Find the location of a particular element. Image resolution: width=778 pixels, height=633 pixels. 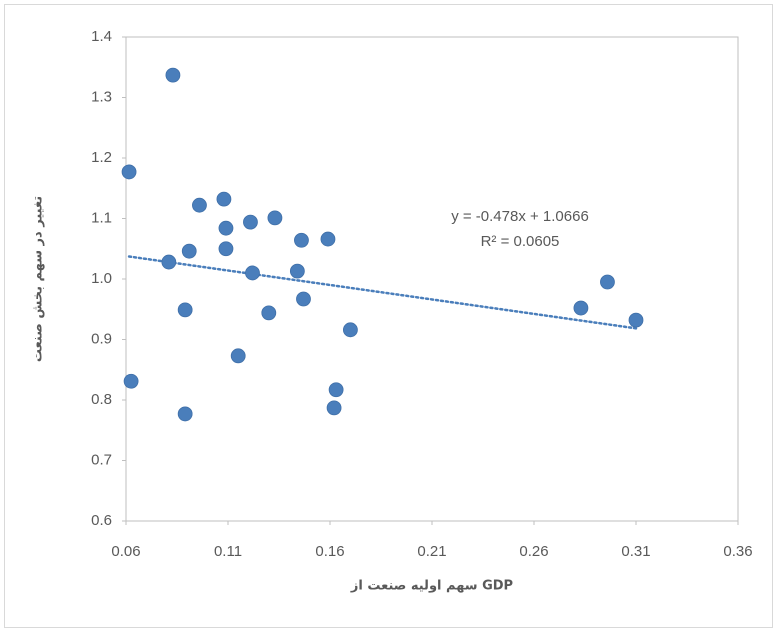

x-tick-label: 0.11 is located at coordinates (228, 551).